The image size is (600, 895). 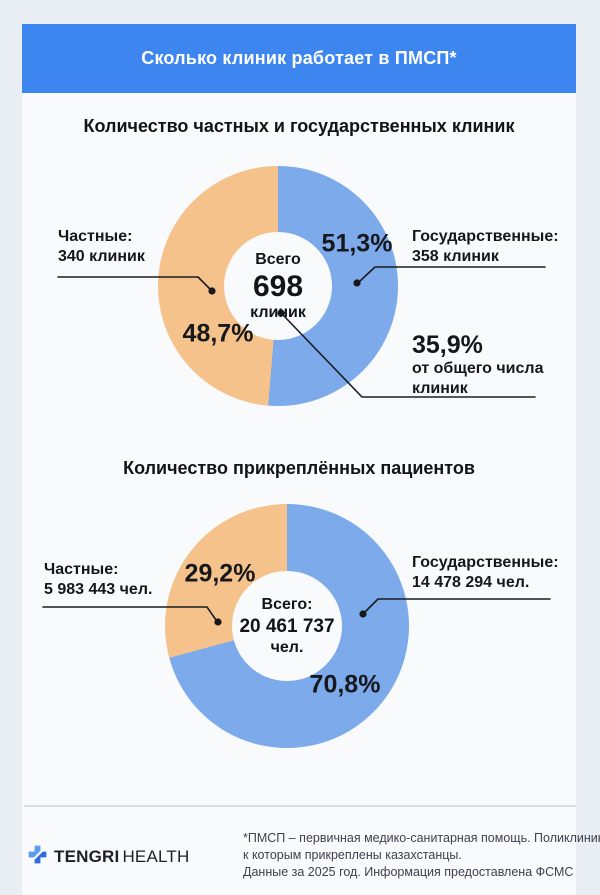 I want to click on callout-government-clinics: Государственные: 358 клиник, so click(x=485, y=247).